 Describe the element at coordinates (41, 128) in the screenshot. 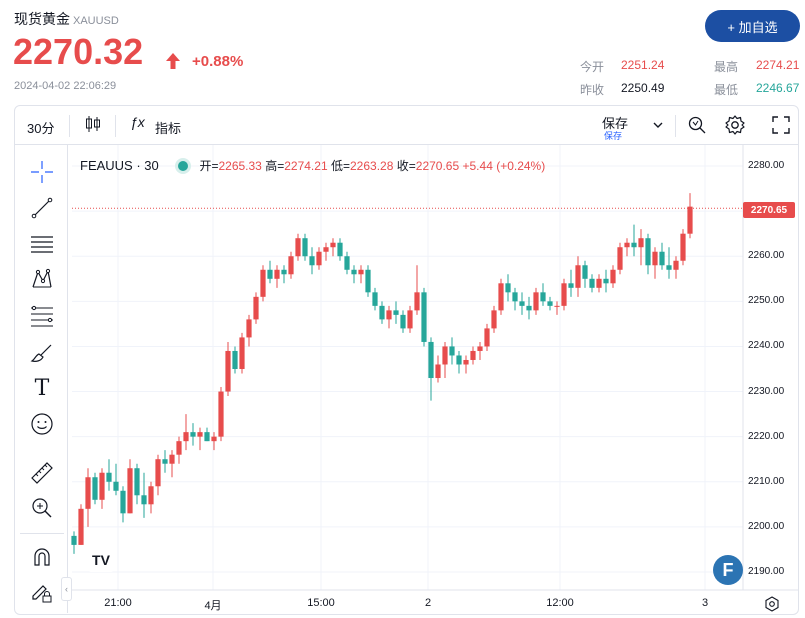

I see `interval-selector: 30分` at that location.